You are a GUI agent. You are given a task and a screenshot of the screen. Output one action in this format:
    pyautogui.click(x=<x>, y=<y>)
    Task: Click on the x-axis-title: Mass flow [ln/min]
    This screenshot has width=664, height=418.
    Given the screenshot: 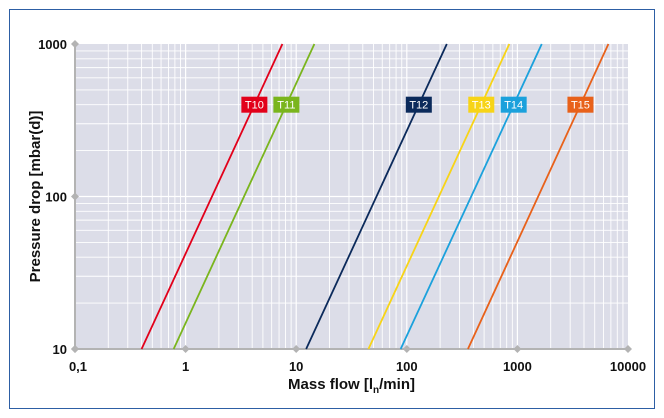 What is the action you would take?
    pyautogui.click(x=351, y=386)
    